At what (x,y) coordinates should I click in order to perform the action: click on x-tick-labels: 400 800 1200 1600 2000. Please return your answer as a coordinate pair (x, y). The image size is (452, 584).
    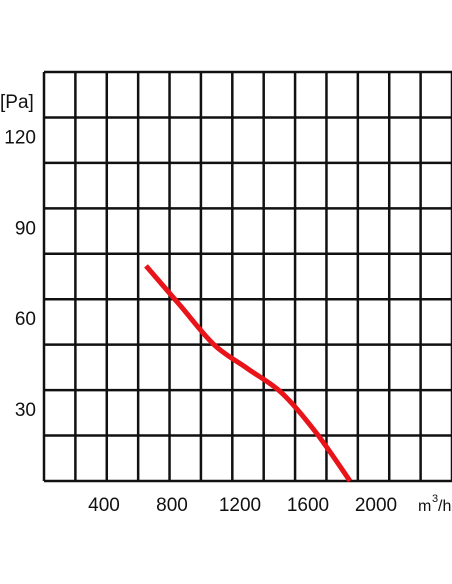
    Looking at the image, I should click on (242, 505).